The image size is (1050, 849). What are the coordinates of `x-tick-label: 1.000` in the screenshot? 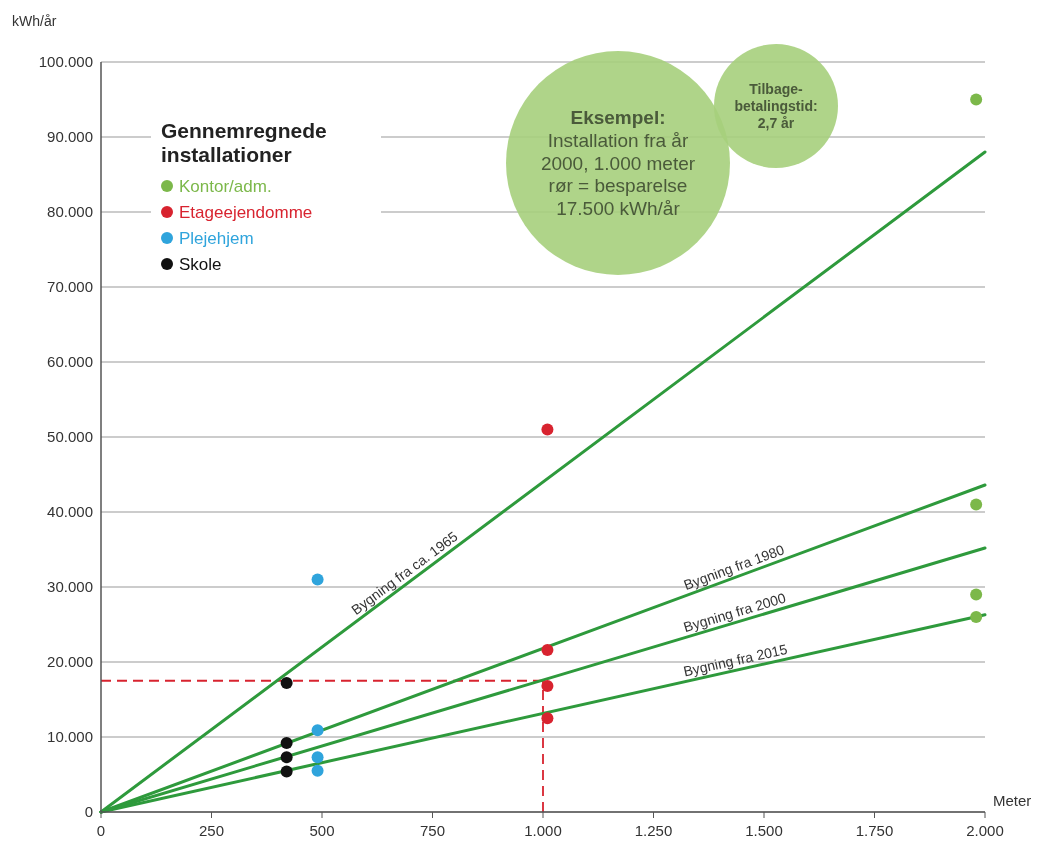 It's located at (543, 830).